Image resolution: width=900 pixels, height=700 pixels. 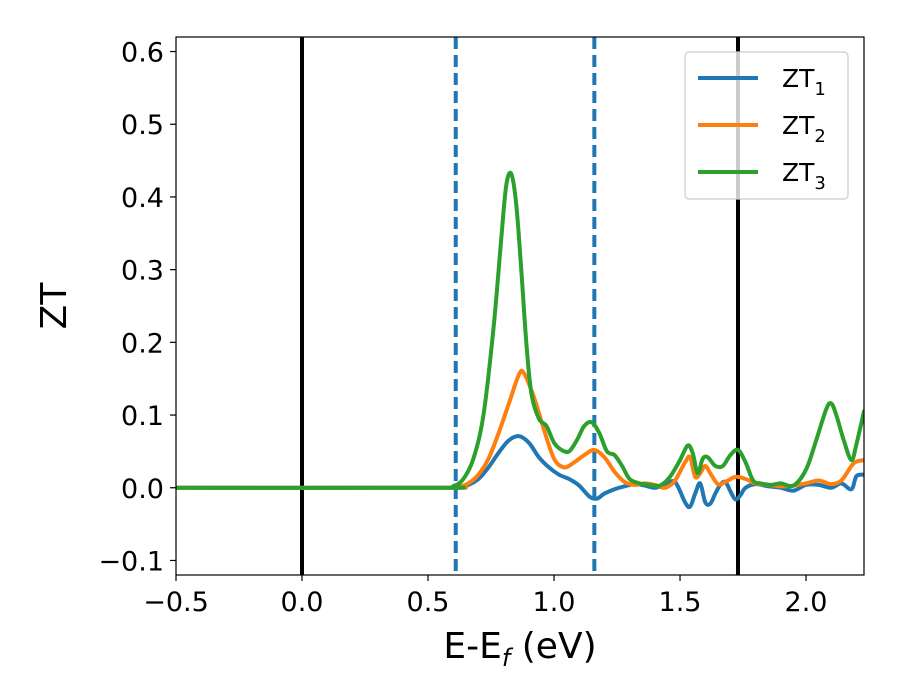 What do you see at coordinates (520, 472) in the screenshot?
I see `series-line-zt1` at bounding box center [520, 472].